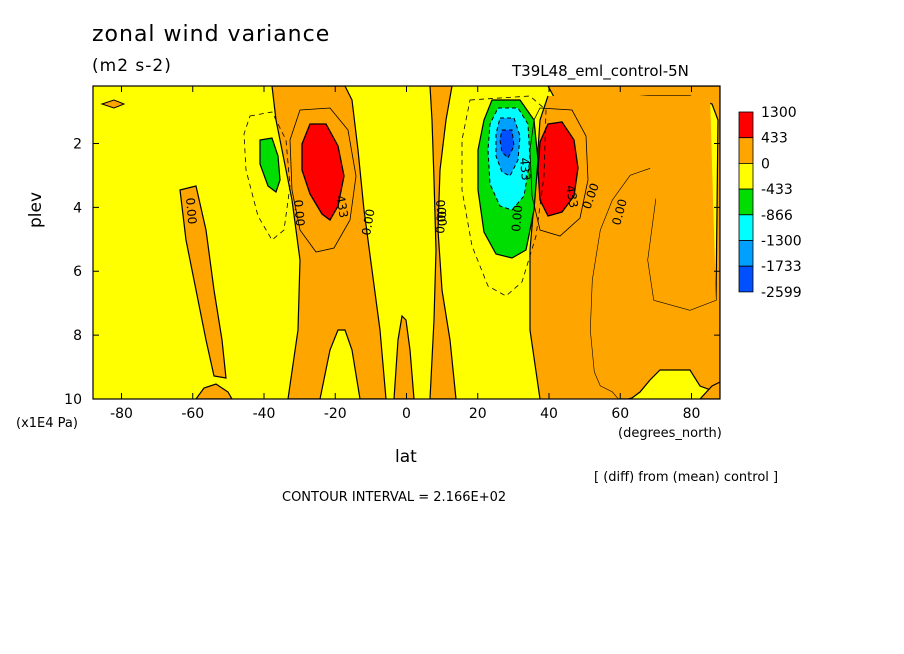  Describe the element at coordinates (765, 164) in the screenshot. I see `colorbar-label: 0` at that location.